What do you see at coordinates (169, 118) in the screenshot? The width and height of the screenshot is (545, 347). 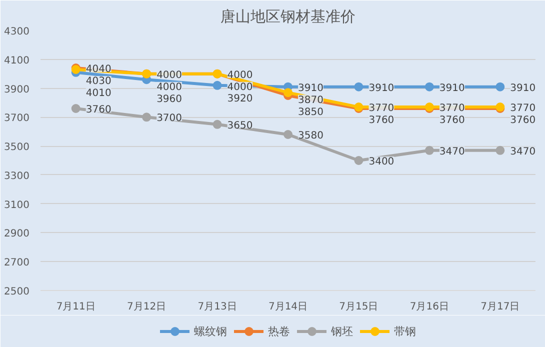 I see `data-label: 3700` at bounding box center [169, 118].